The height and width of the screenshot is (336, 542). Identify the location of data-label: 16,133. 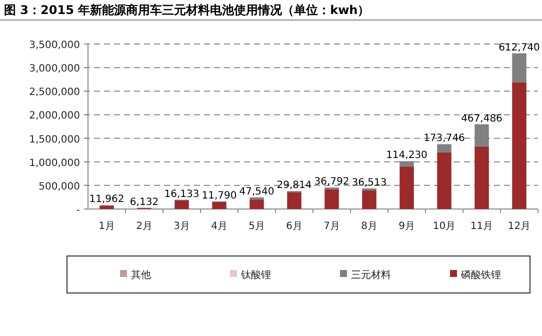
(182, 194).